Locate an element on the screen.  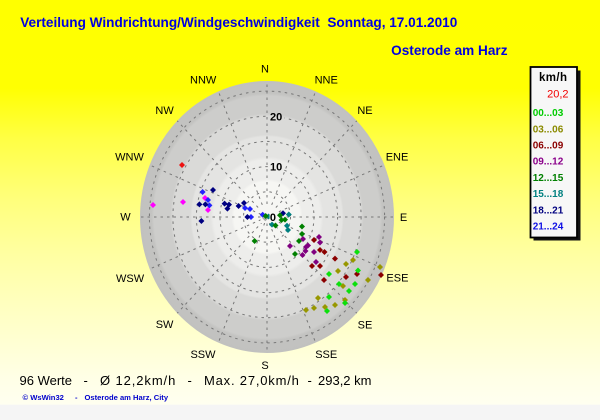
svg-text: km/h is located at coordinates (553, 78).